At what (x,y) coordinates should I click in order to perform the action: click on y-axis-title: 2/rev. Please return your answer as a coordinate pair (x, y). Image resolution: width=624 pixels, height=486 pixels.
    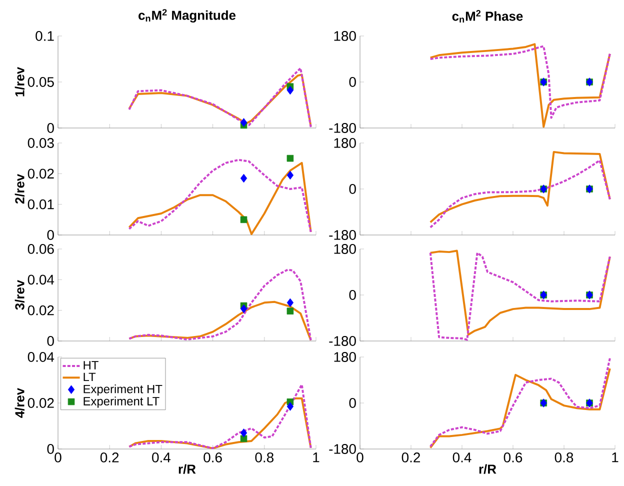
    Looking at the image, I should click on (19, 189).